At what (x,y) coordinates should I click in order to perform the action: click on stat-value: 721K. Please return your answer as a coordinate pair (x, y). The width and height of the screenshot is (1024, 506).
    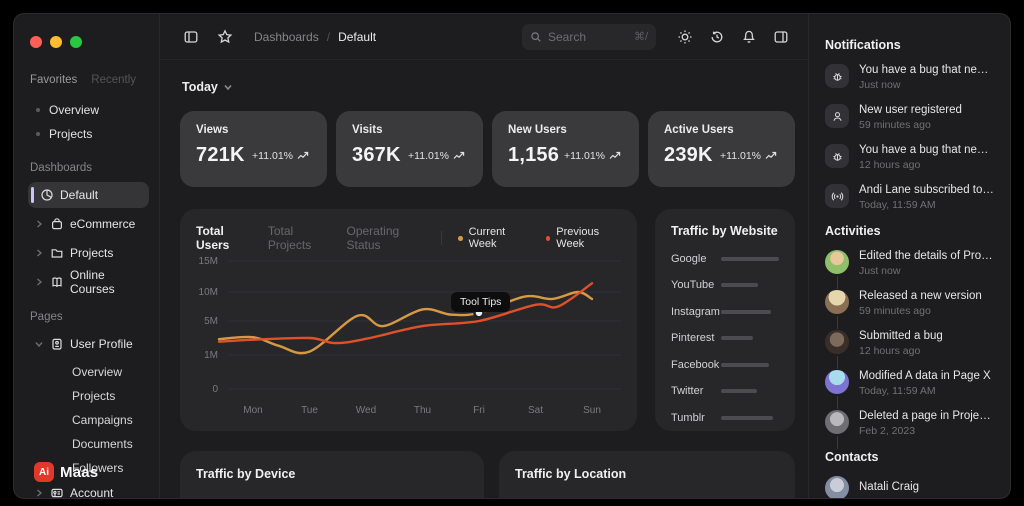
    Looking at the image, I should click on (220, 155).